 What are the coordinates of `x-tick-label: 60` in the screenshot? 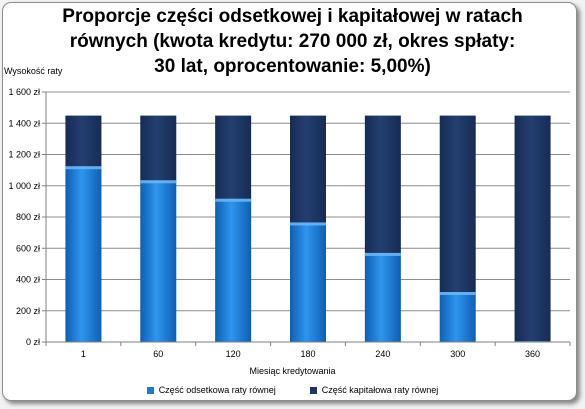 It's located at (158, 354).